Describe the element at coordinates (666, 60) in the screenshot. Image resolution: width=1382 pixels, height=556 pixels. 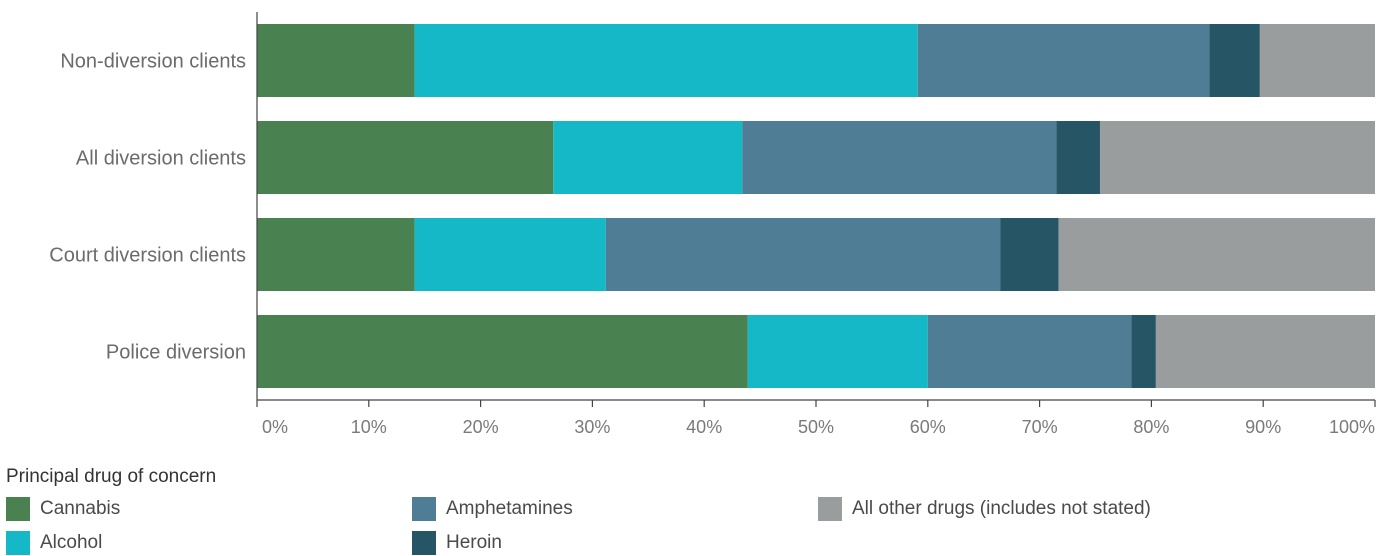
I see `bar-alcohol-non-diversion-clients` at that location.